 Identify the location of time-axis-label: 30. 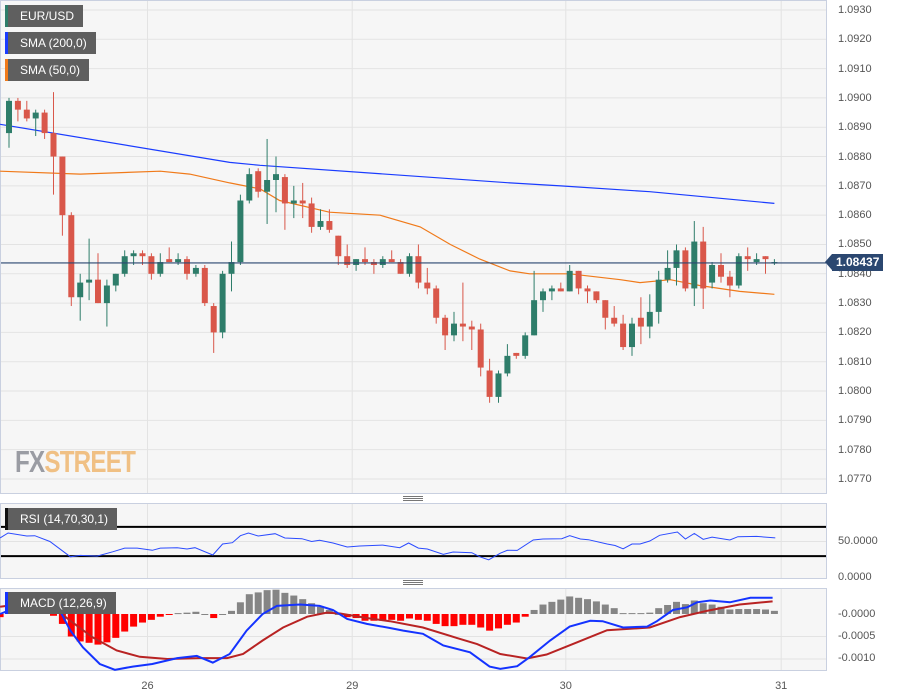
(565, 686).